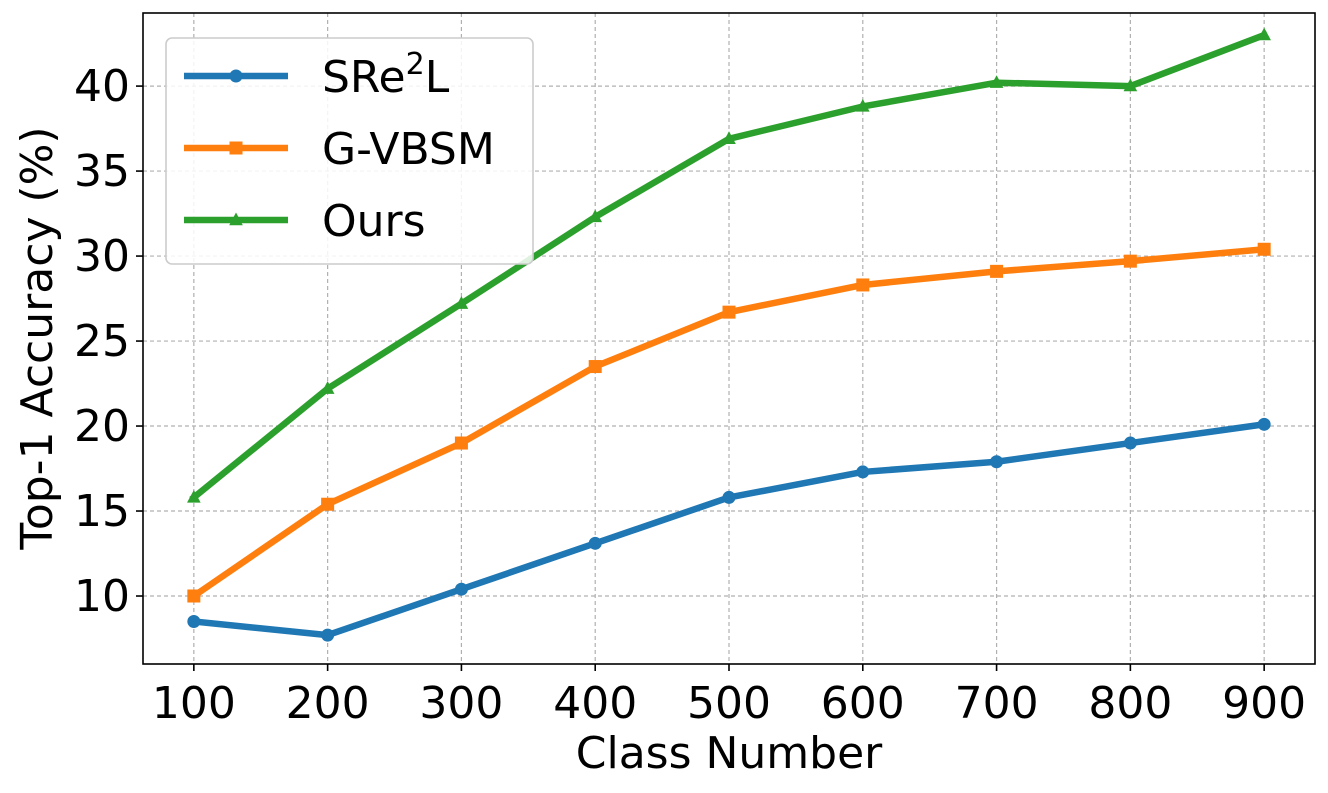 The image size is (1328, 793). I want to click on legend: SRe2L G-VBSM Ours, so click(349, 151).